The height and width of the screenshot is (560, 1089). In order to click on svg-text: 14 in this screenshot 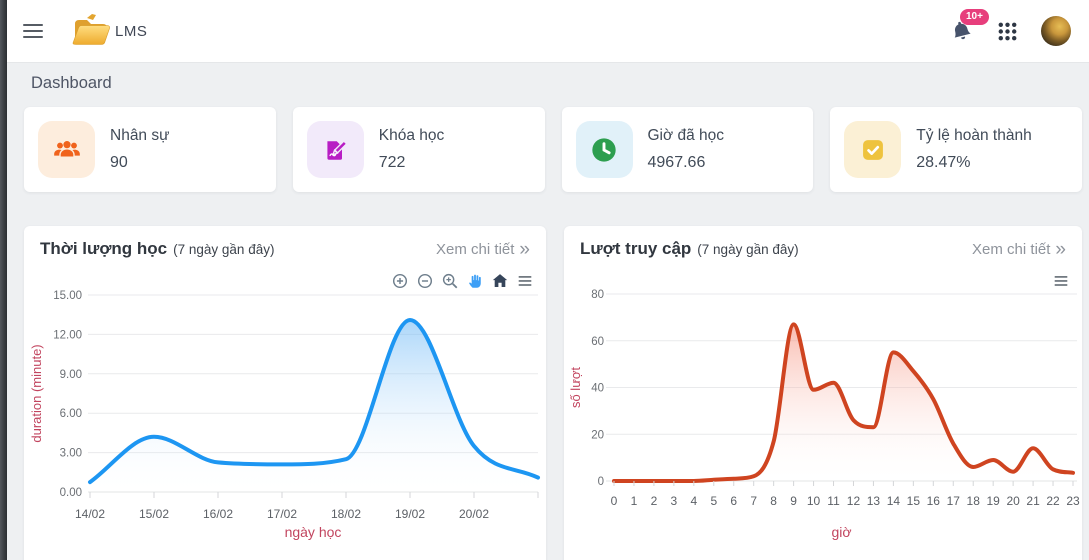, I will do `click(894, 501)`.